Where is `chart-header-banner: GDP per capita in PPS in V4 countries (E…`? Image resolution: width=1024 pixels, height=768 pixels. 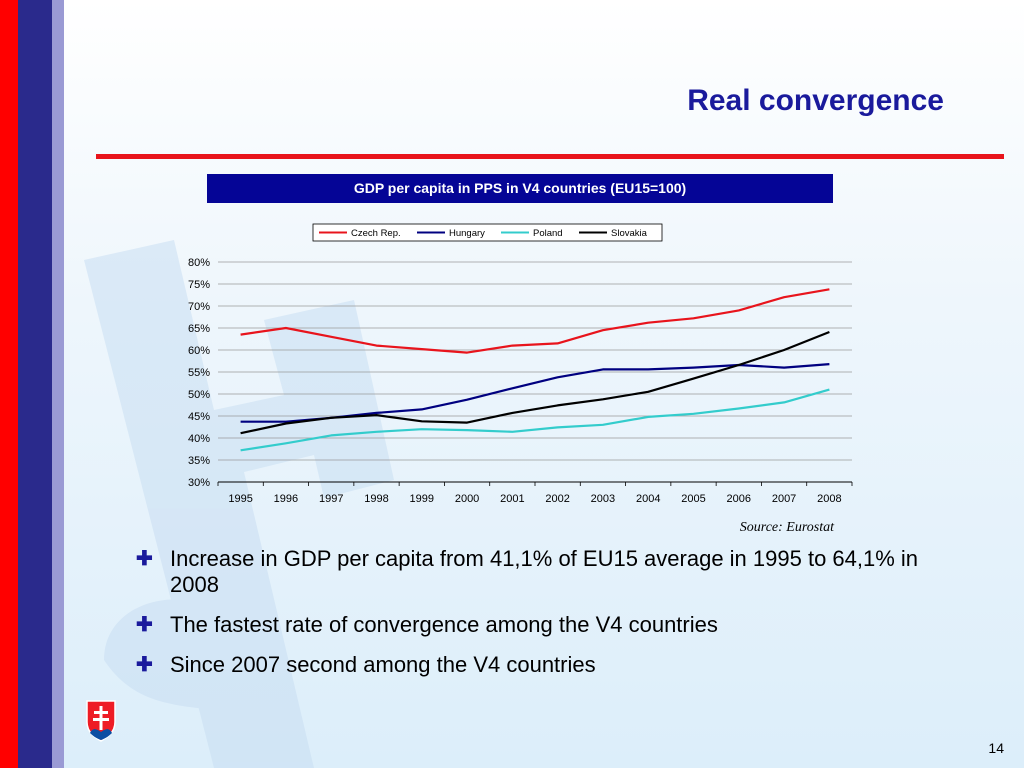 chart-header-banner: GDP per capita in PPS in V4 countries (E… is located at coordinates (520, 188).